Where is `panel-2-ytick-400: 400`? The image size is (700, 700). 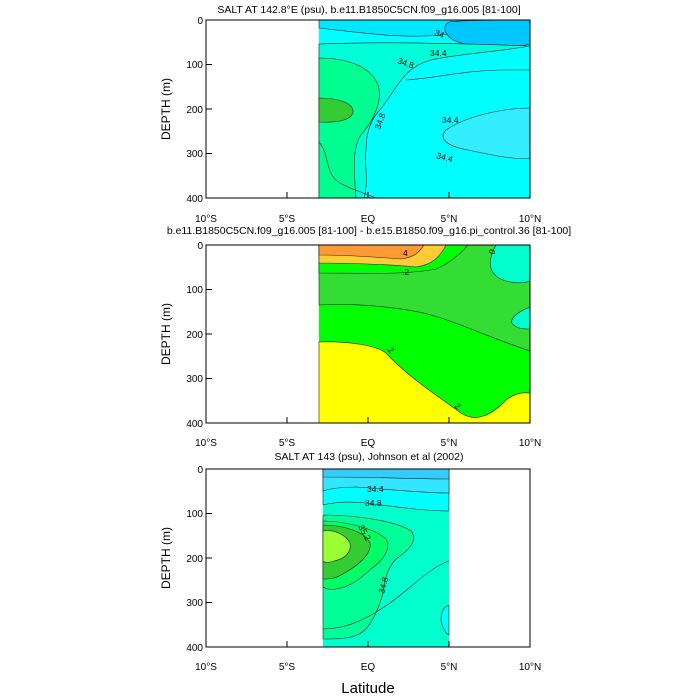
panel-2-ytick-400: 400 is located at coordinates (194, 424).